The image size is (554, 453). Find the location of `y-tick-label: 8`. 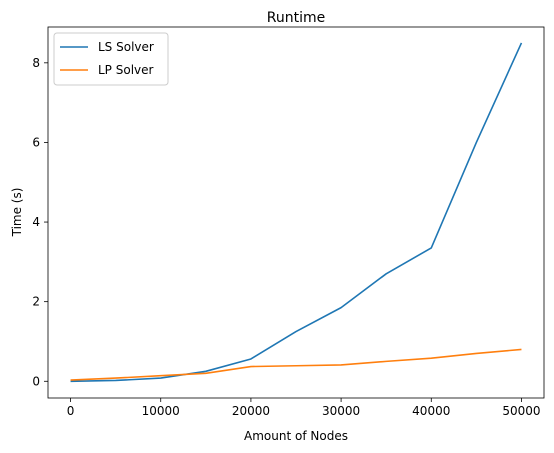

y-tick-label: 8 is located at coordinates (36, 63).